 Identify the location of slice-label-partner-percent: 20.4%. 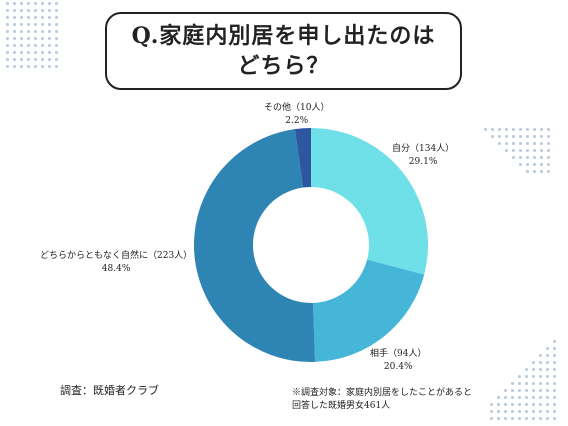
(398, 367).